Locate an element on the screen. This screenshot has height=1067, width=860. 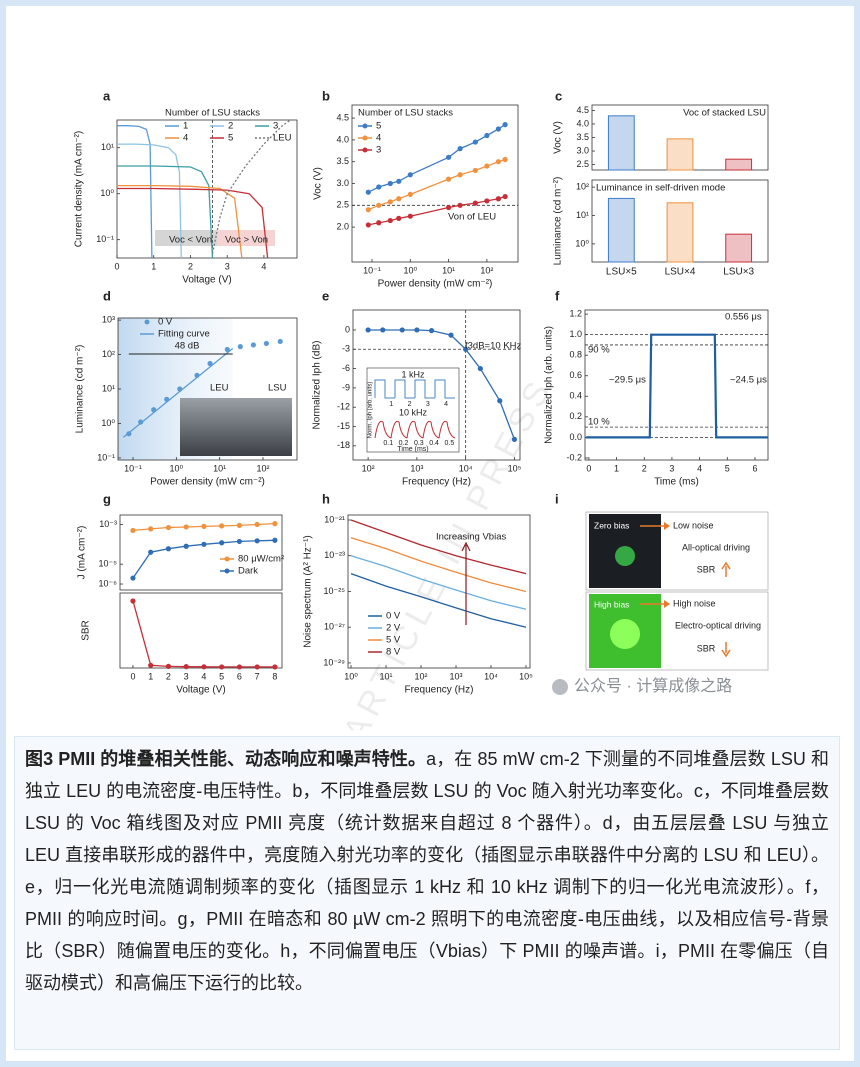
panel: 0 1 2 3 4 5 6 7 8 Voltage (V) SBR is located at coordinates (182, 644).